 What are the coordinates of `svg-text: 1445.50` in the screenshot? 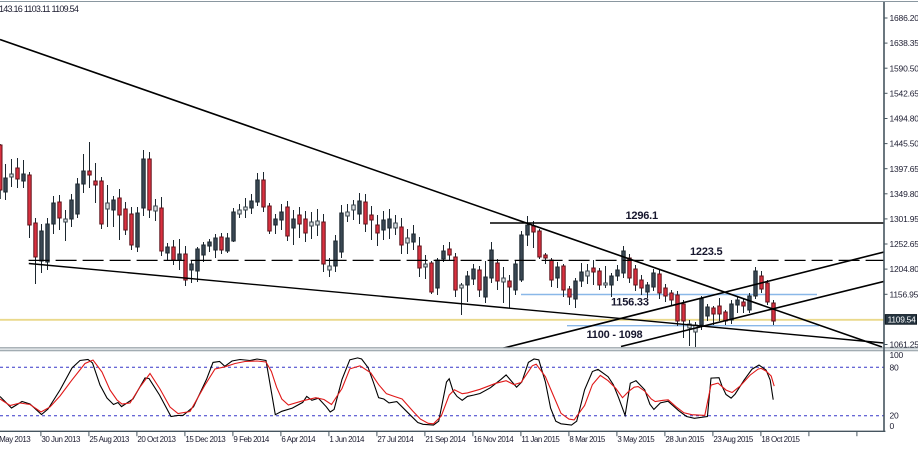 It's located at (904, 144).